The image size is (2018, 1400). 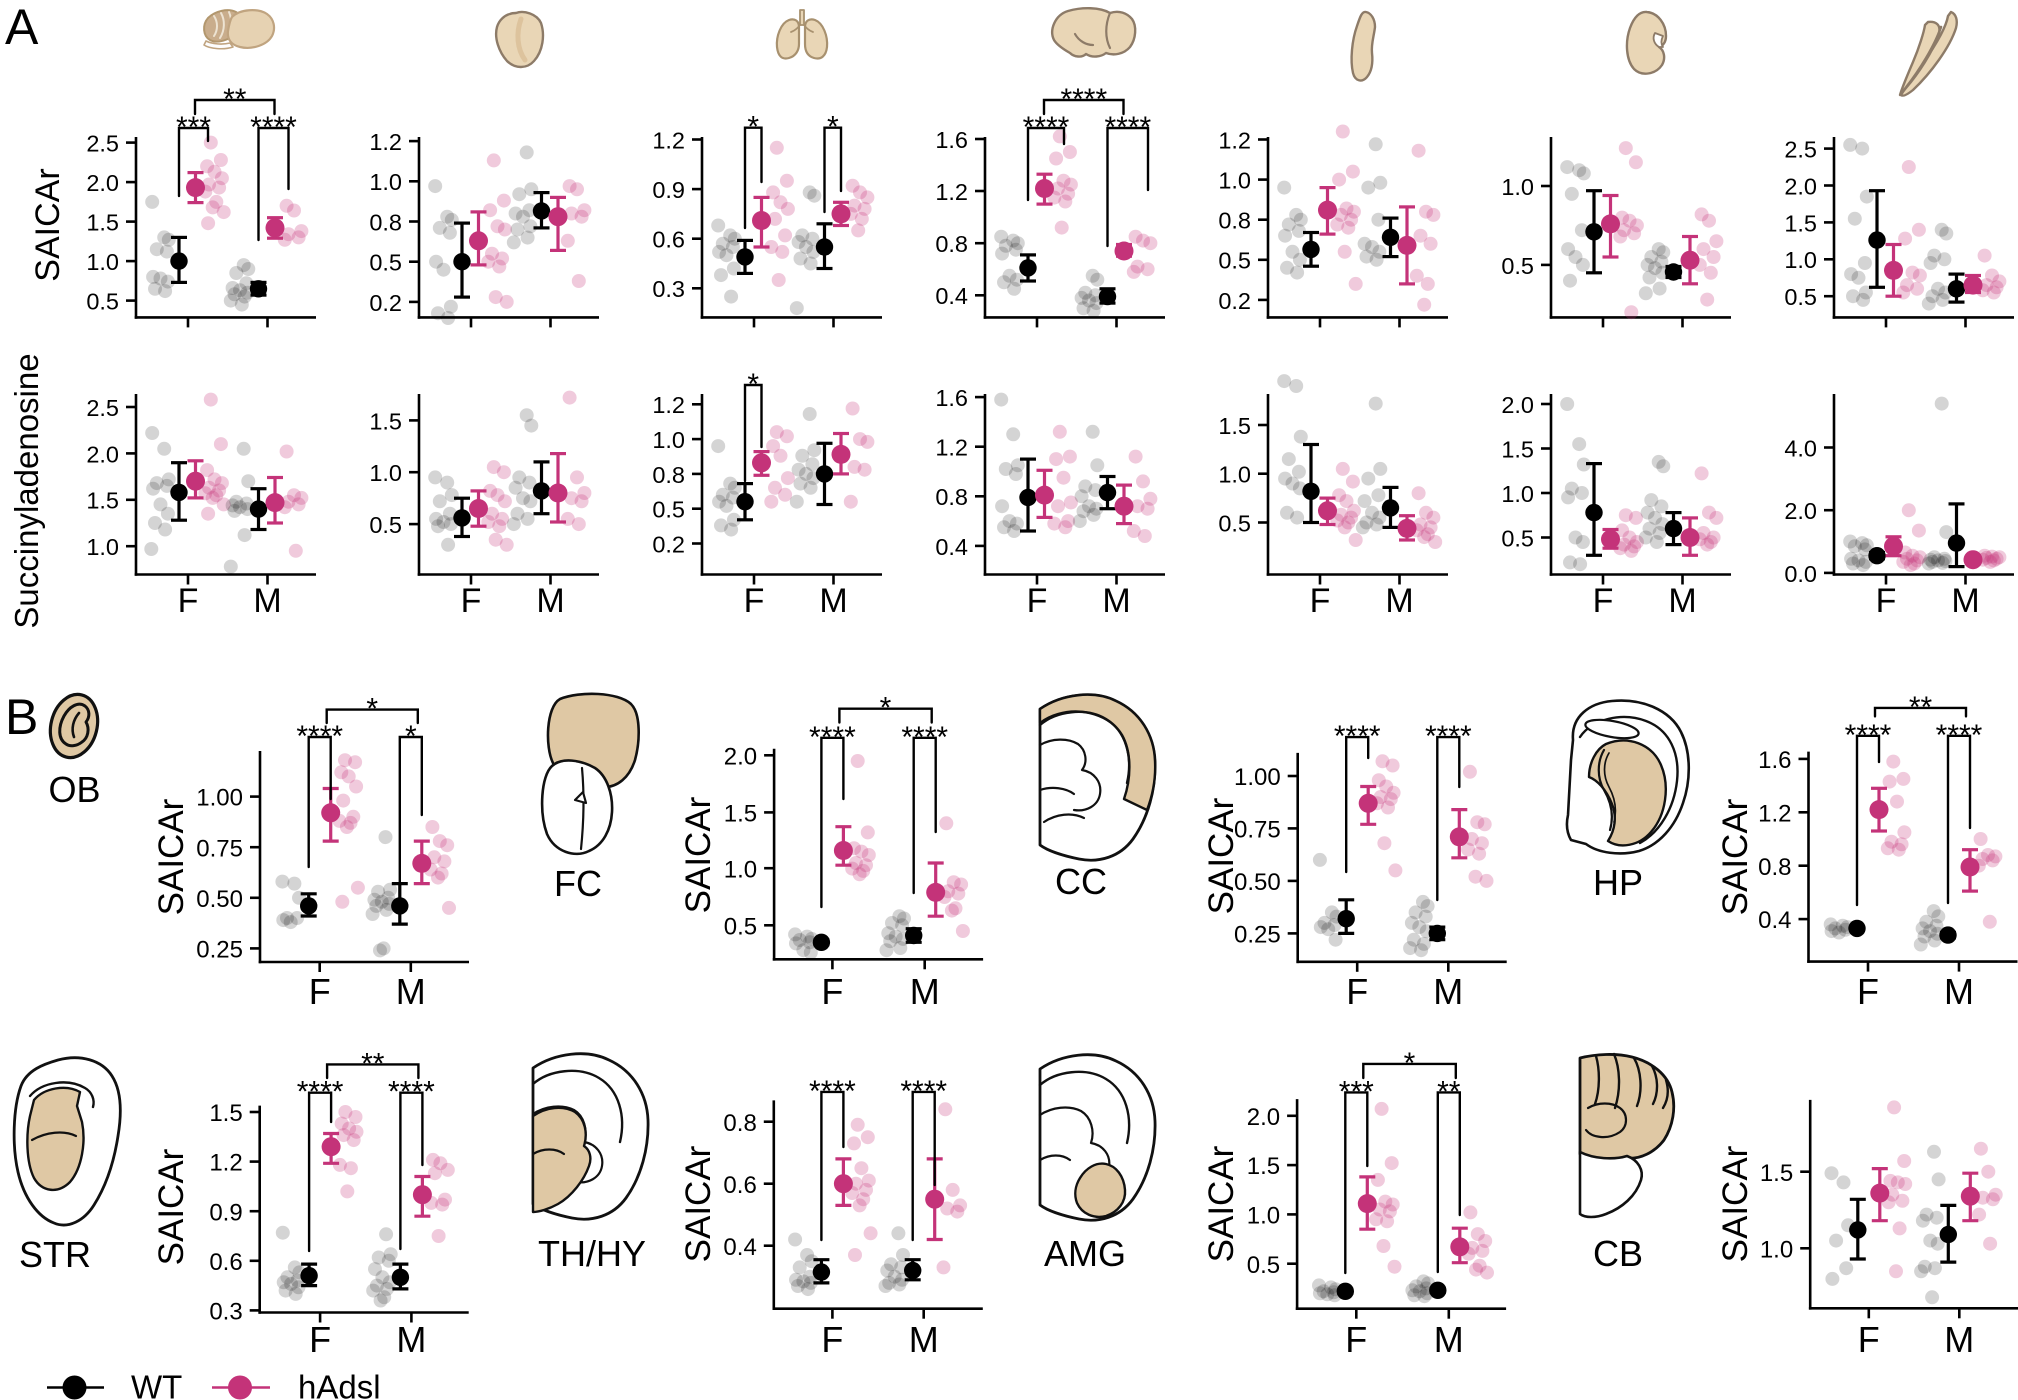 I want to click on svg-text: 0.50, so click(x=219, y=899).